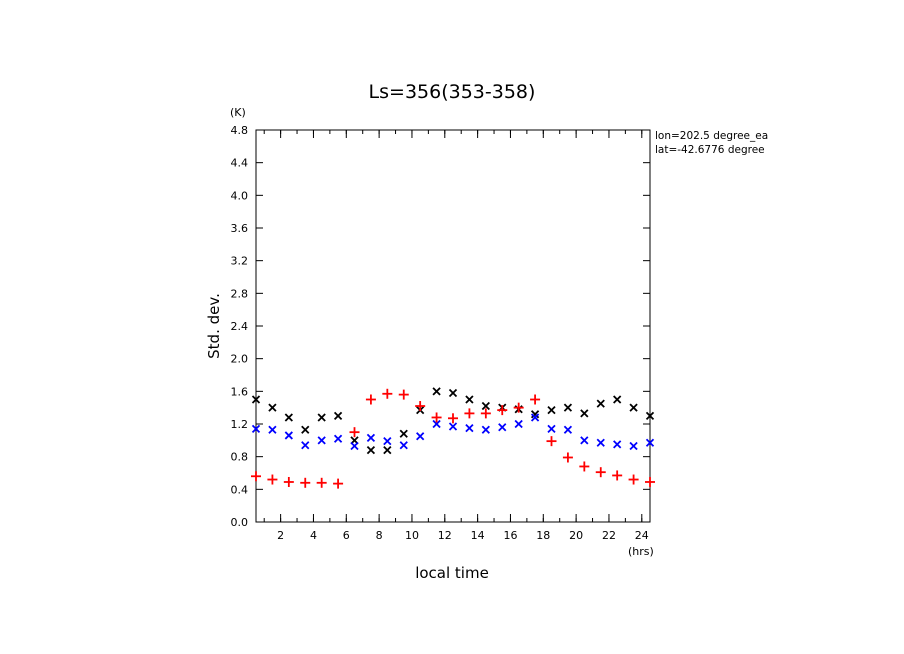  Describe the element at coordinates (240, 424) in the screenshot. I see `y-tick-label: 1.2` at that location.